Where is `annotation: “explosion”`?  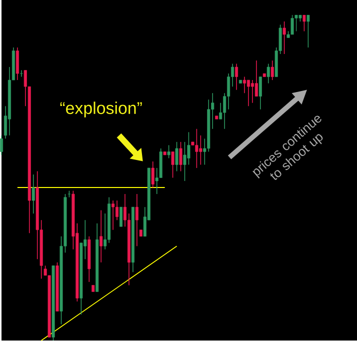
annotation: “explosion” is located at coordinates (101, 110).